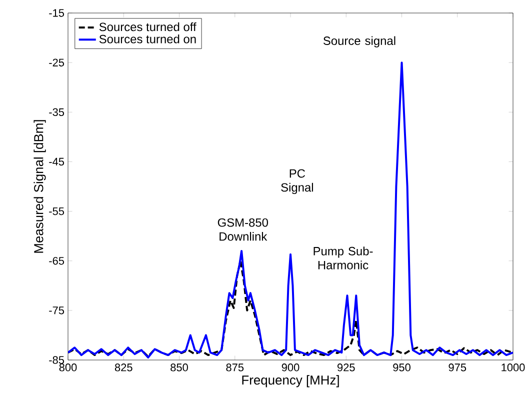  Describe the element at coordinates (68, 368) in the screenshot. I see `x-tick-label: 800` at that location.